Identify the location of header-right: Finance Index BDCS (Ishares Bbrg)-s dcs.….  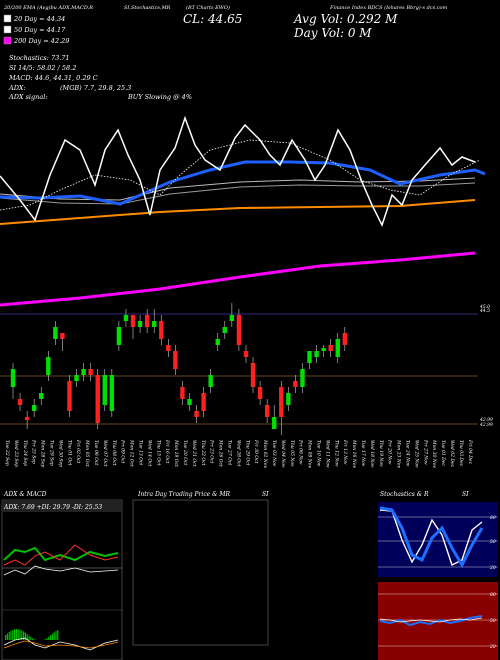
(388, 7).